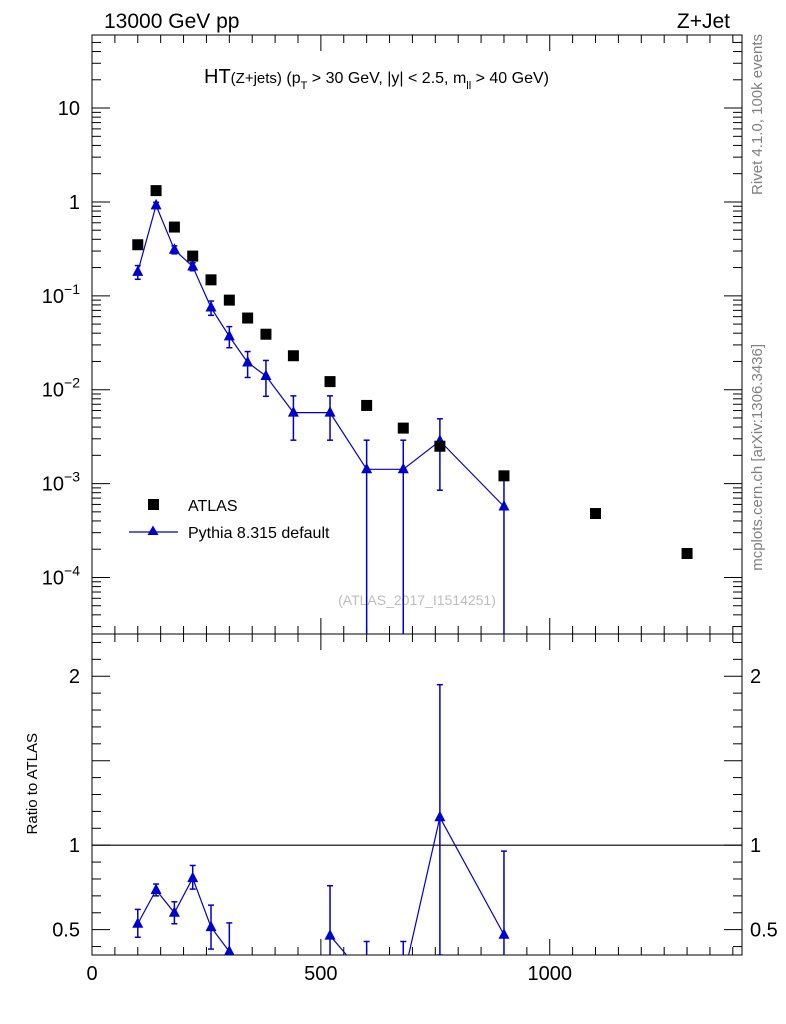 The height and width of the screenshot is (1024, 786). Describe the element at coordinates (229, 520) in the screenshot. I see `legend: ATLAS Pythia 8.315 default` at that location.